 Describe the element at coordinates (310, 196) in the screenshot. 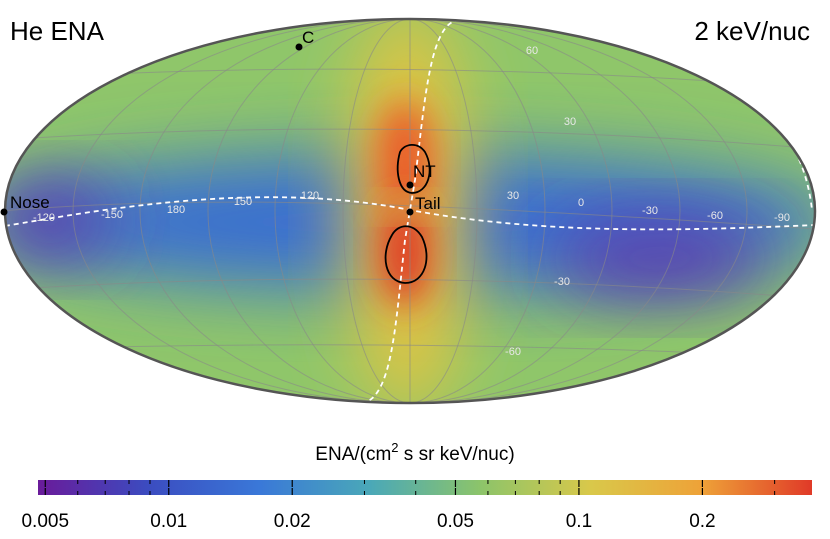

I see `grid-label: 120` at that location.